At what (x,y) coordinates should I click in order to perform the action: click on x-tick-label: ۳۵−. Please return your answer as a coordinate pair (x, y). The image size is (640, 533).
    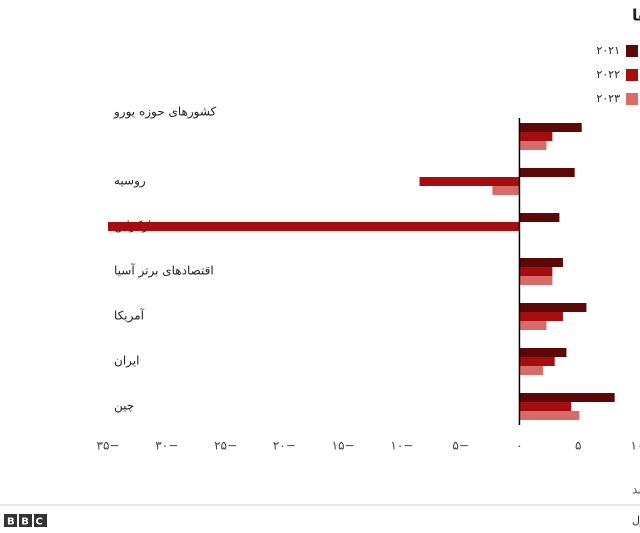
    Looking at the image, I should click on (108, 446).